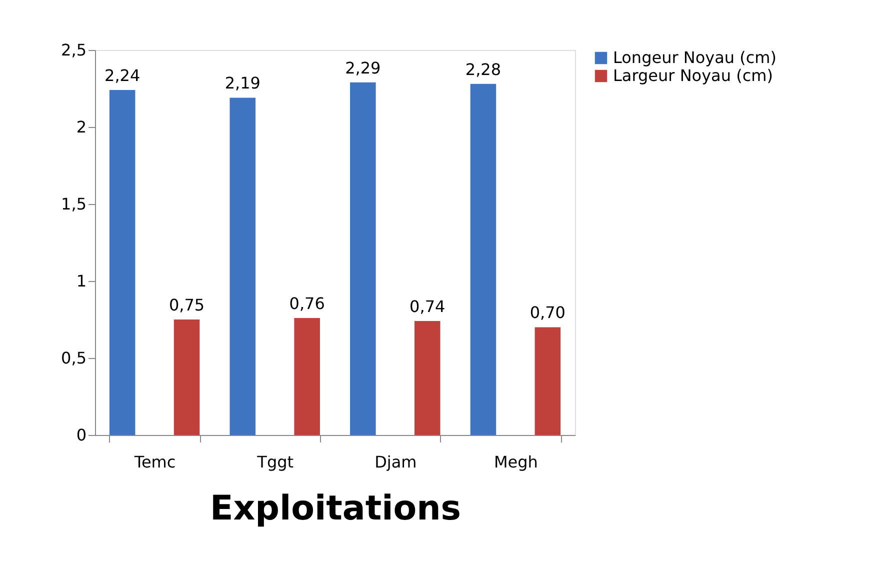 Image resolution: width=875 pixels, height=580 pixels. Describe the element at coordinates (307, 303) in the screenshot. I see `data-label: 0,76` at that location.